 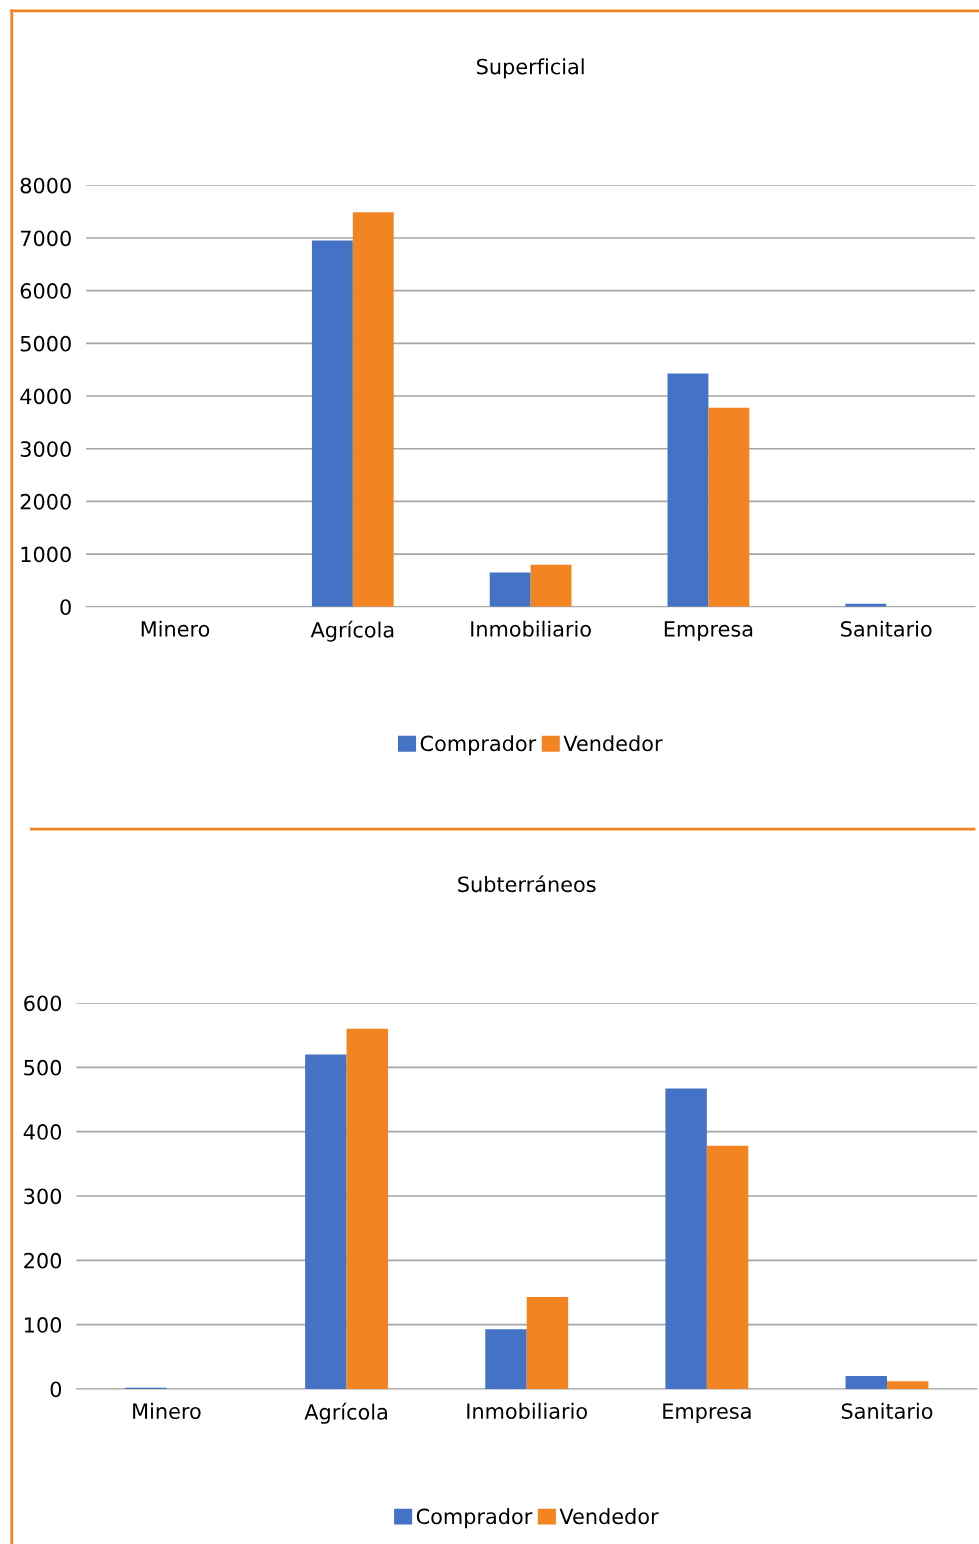 I want to click on y-tick-label: 4000, so click(x=45, y=396).